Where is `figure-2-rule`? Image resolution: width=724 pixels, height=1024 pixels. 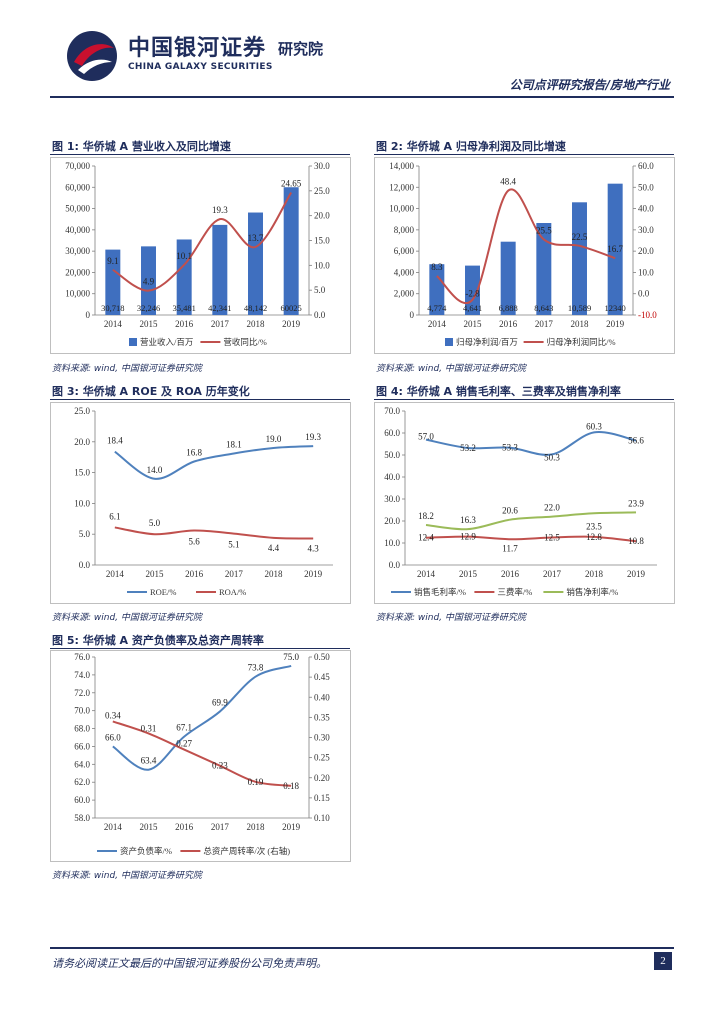 figure-2-rule is located at coordinates (524, 154).